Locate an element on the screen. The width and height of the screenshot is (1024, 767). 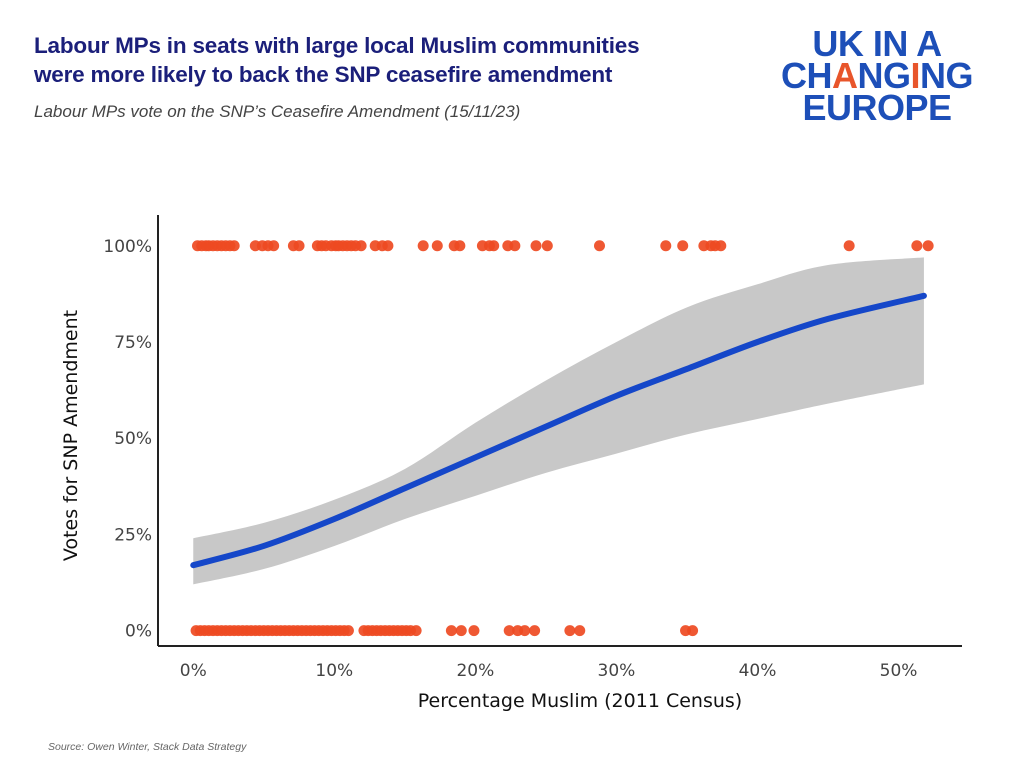
y-axis-label: Votes for SNP Amendment is located at coordinates (71, 435).